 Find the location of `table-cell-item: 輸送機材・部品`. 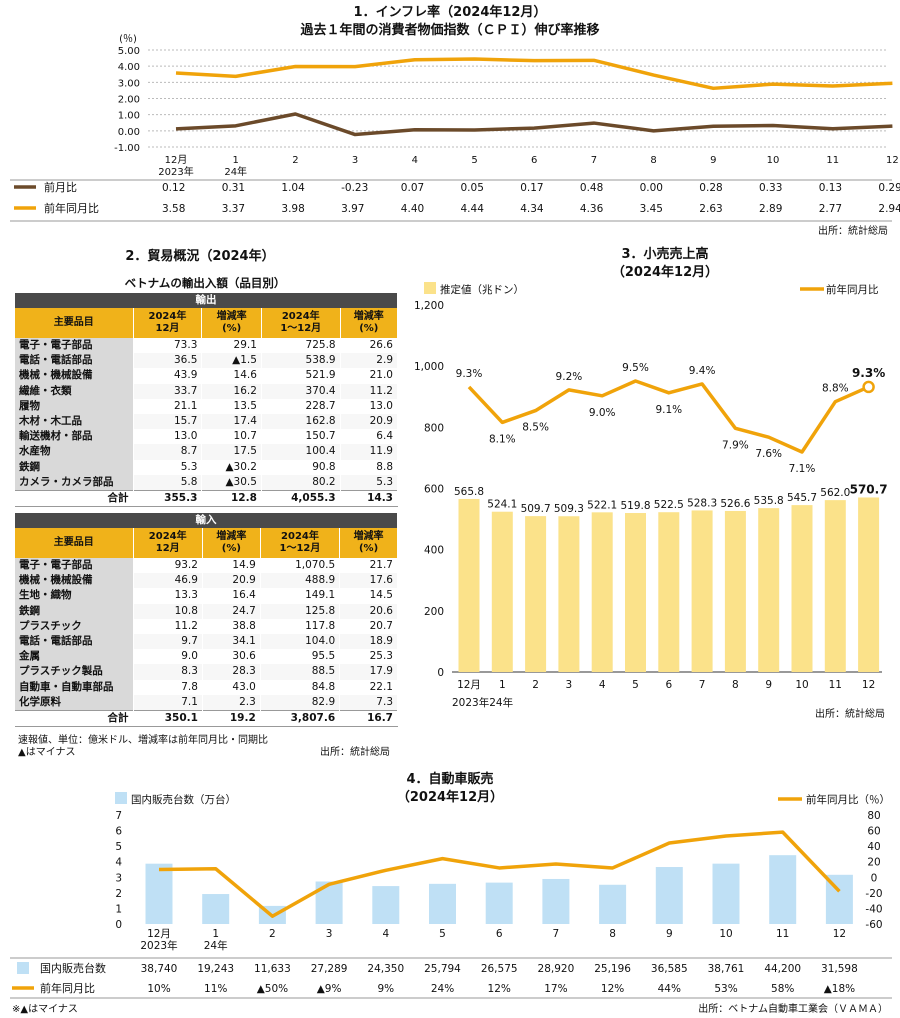

table-cell-item: 輸送機材・部品 is located at coordinates (74, 437).